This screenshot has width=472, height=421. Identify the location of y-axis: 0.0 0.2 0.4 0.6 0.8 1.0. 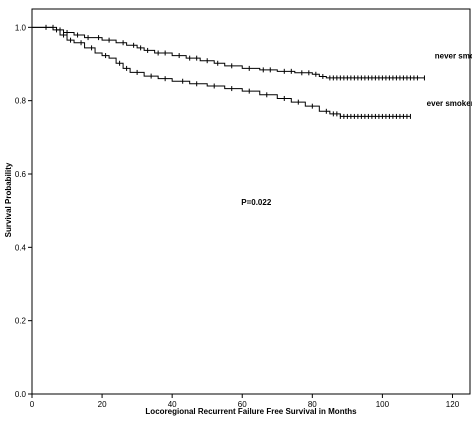
(23, 211).